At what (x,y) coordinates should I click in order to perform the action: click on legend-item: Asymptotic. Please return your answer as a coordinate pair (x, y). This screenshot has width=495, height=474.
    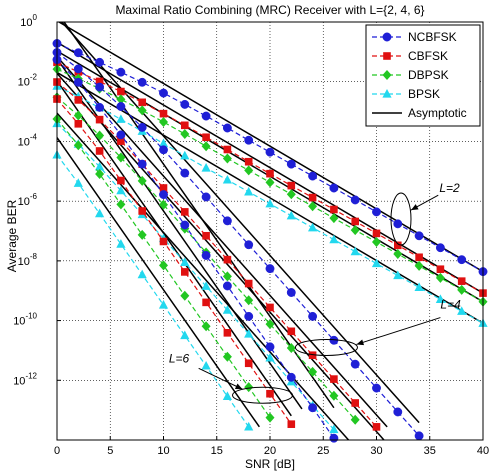
    Looking at the image, I should click on (419, 113).